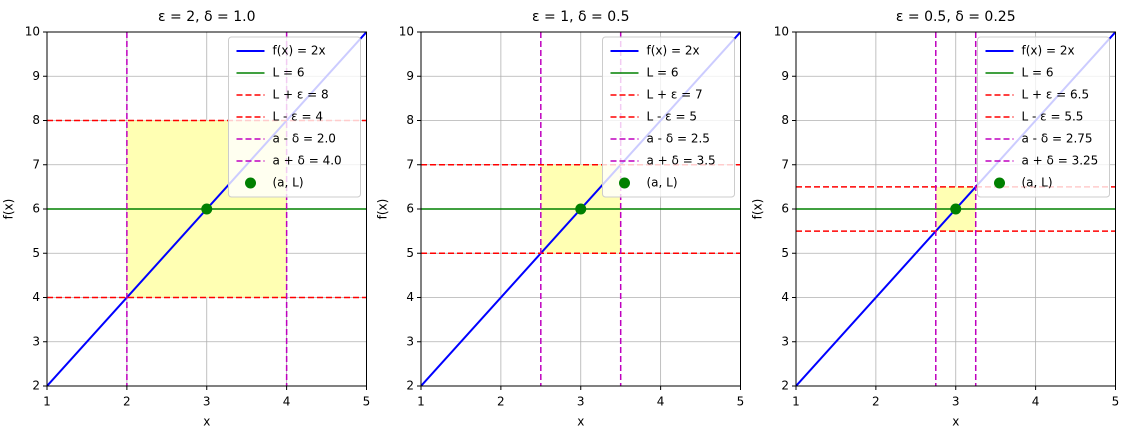 The height and width of the screenshot is (437, 1135). Describe the element at coordinates (301, 95) in the screenshot. I see `legend-label: L + ε = 8` at that location.